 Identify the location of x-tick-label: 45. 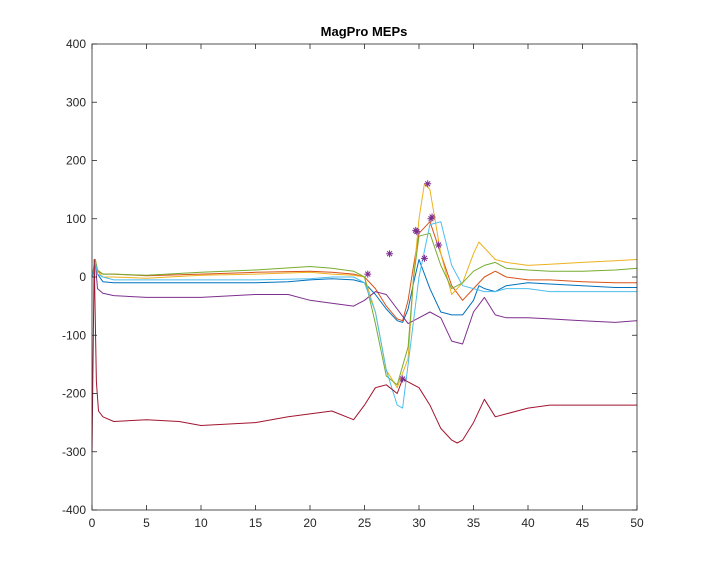
(583, 523).